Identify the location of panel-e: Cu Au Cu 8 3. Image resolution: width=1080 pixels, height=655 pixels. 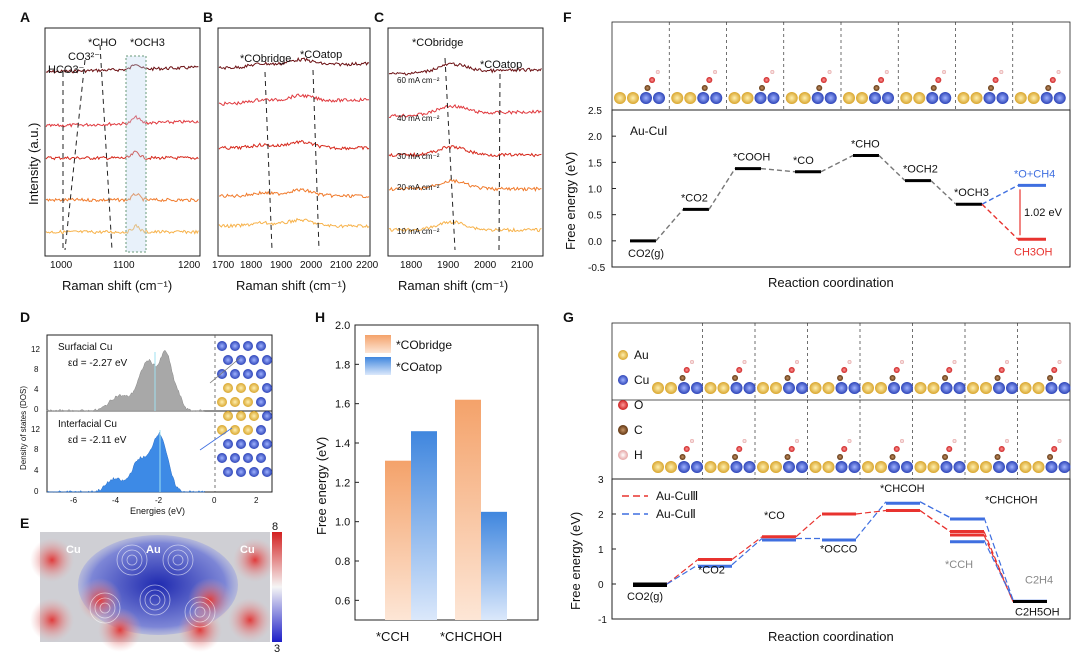
(156, 588).